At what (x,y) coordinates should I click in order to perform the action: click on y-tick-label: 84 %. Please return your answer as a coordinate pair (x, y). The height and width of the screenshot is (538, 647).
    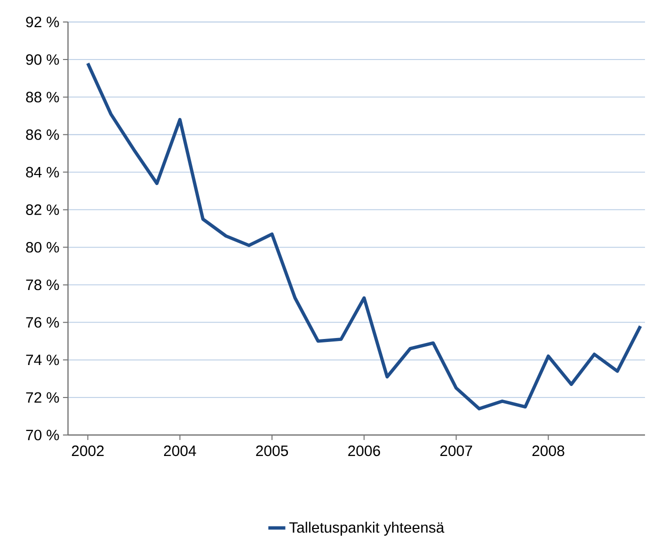
    Looking at the image, I should click on (42, 172).